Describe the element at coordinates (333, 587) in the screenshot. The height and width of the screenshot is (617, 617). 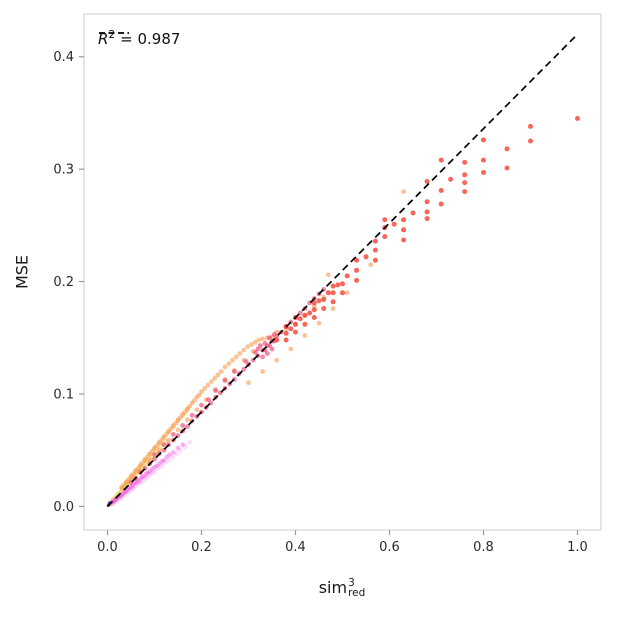
I see `x-axis-label-base: sim` at that location.